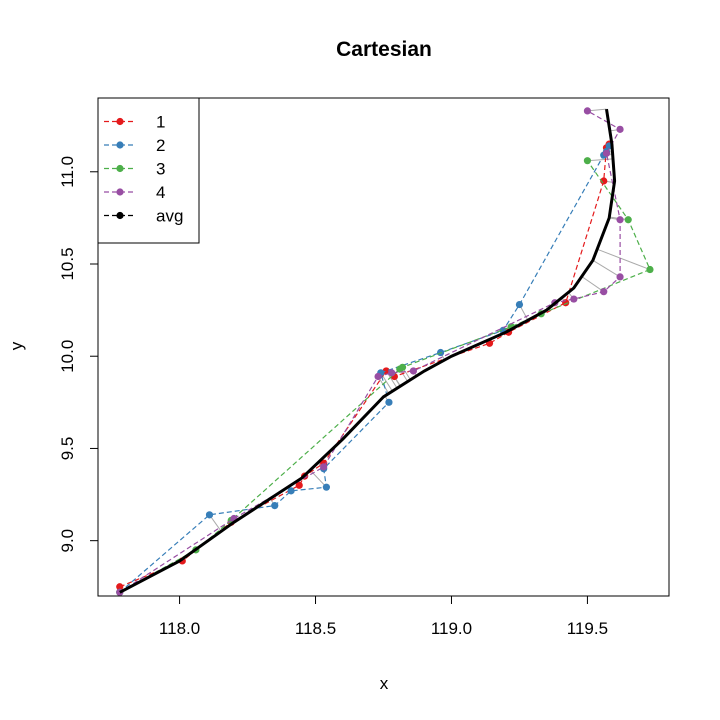 The width and height of the screenshot is (720, 720). I want to click on y-tick-label: 10.5, so click(67, 263).